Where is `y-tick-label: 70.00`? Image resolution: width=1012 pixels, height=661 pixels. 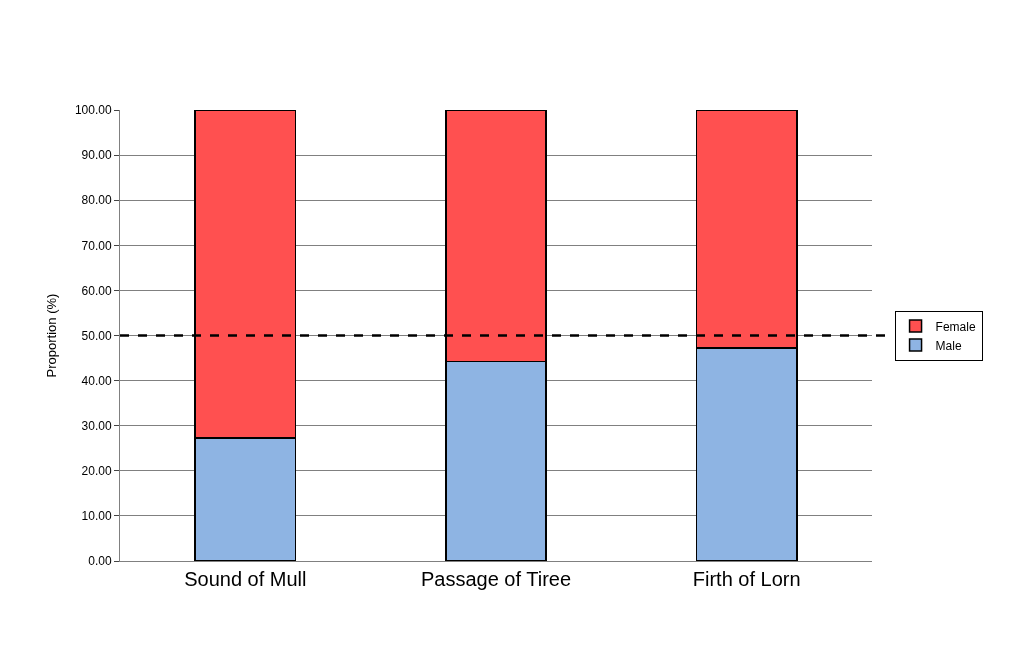
y-tick-label: 70.00 is located at coordinates (96, 245).